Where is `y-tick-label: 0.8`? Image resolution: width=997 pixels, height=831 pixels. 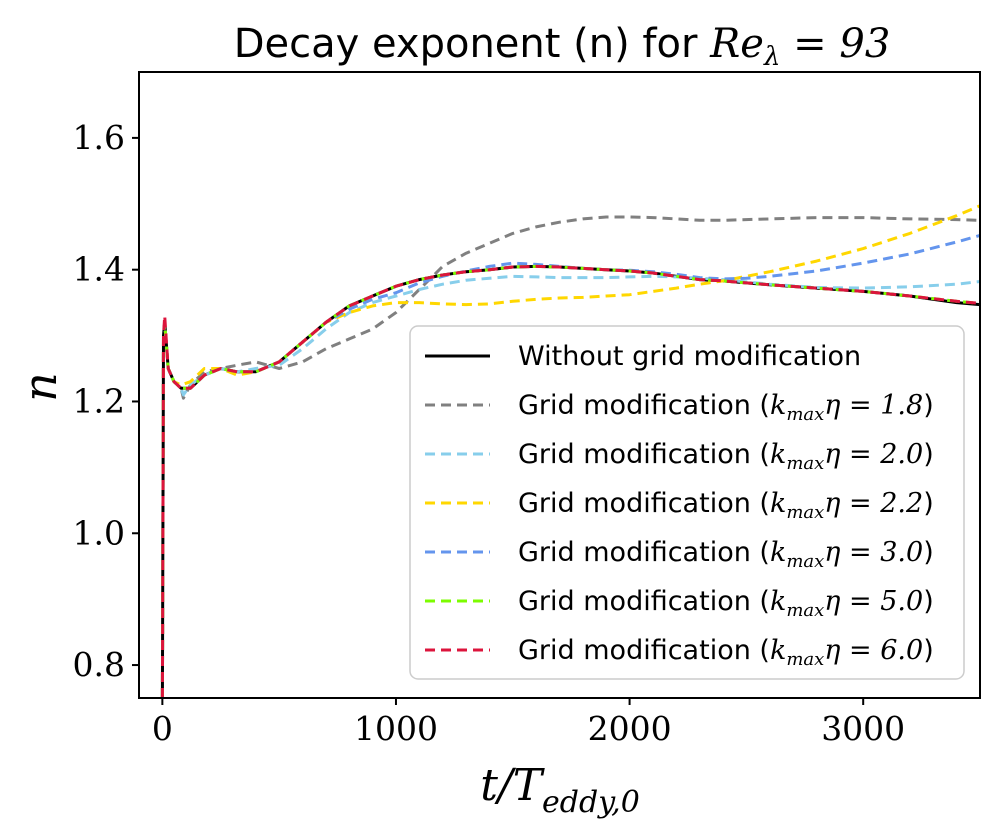 y-tick-label: 0.8 is located at coordinates (99, 664).